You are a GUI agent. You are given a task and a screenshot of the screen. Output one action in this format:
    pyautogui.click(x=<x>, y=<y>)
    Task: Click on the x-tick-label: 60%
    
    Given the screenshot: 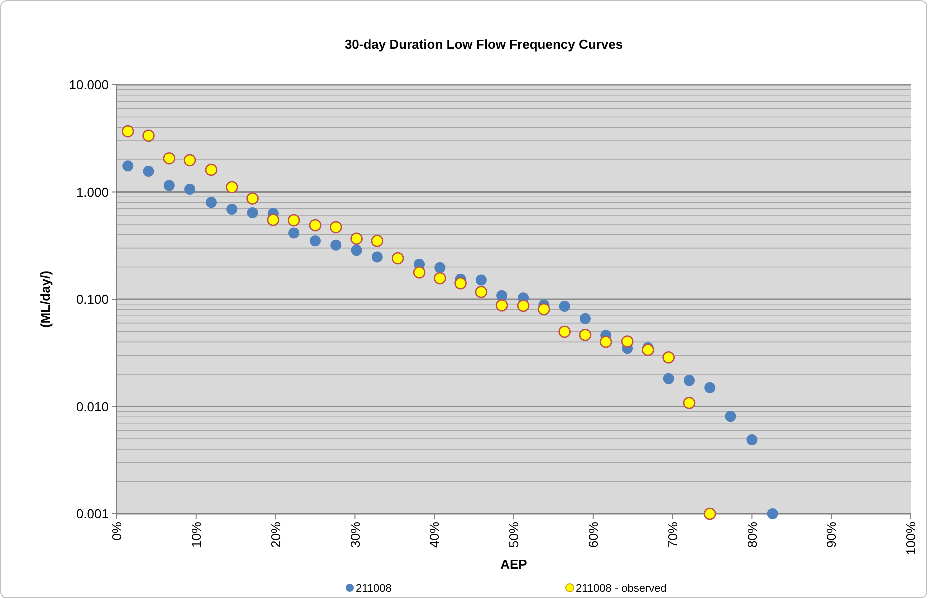 What is the action you would take?
    pyautogui.click(x=593, y=535)
    